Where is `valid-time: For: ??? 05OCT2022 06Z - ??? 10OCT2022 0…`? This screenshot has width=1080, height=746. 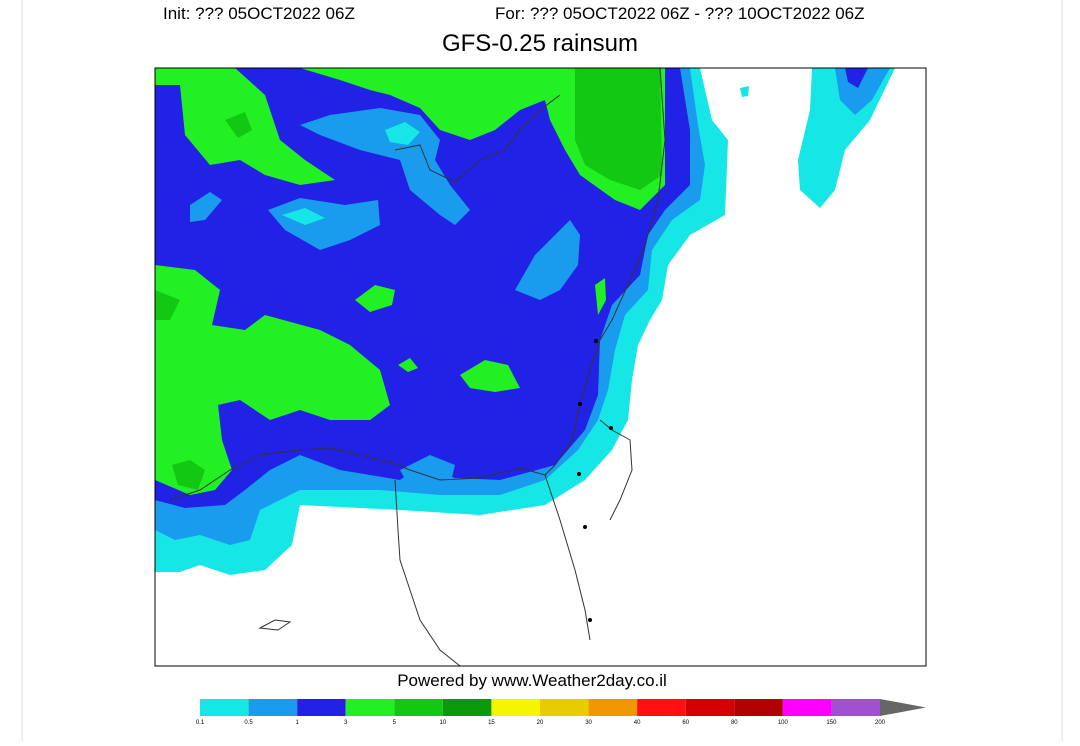 valid-time: For: ??? 05OCT2022 06Z - ??? 10OCT2022 0… is located at coordinates (679, 13).